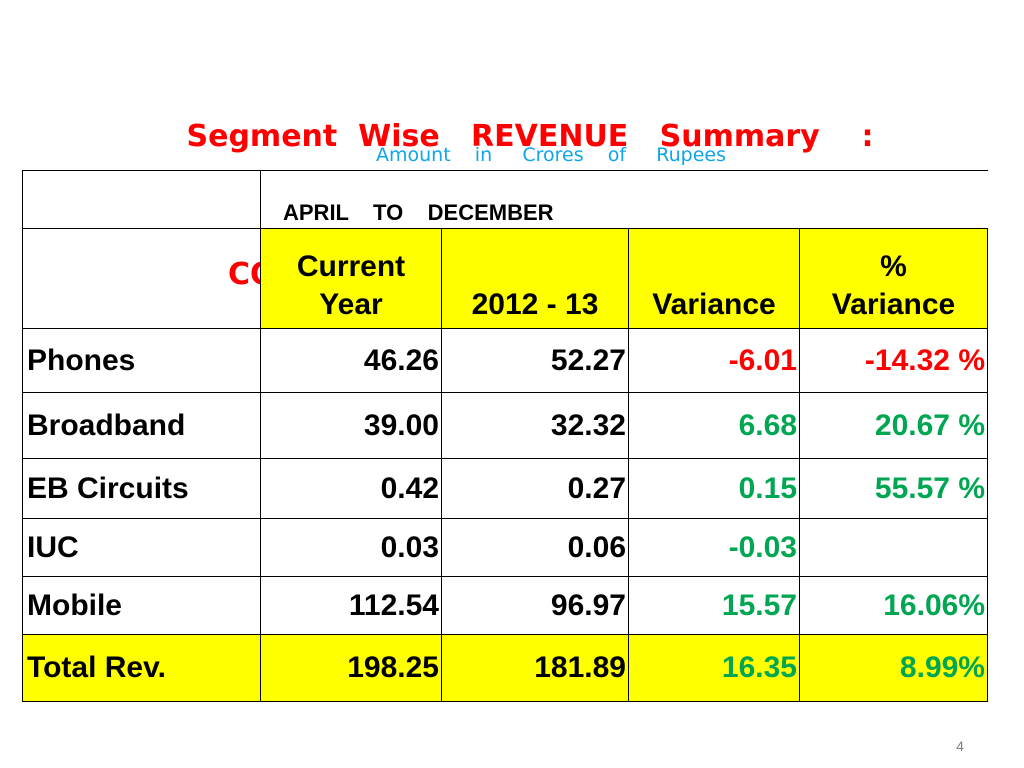 Image resolution: width=1024 pixels, height=768 pixels. Describe the element at coordinates (893, 266) in the screenshot. I see `header-pct-line1: %` at that location.